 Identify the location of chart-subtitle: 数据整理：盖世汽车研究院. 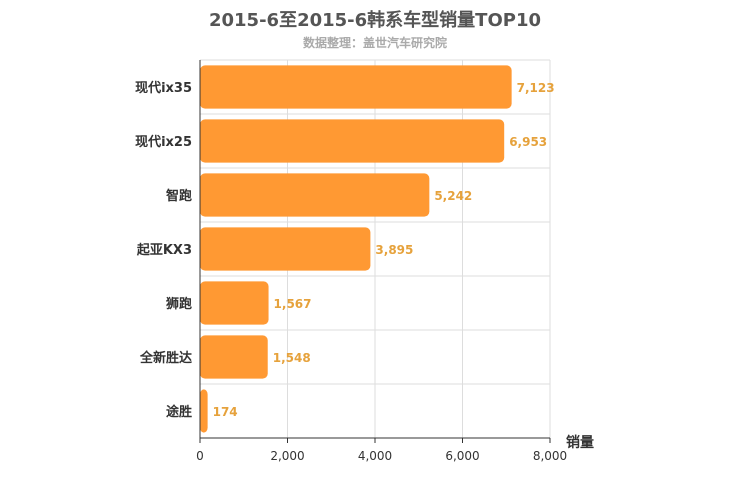
(374, 43).